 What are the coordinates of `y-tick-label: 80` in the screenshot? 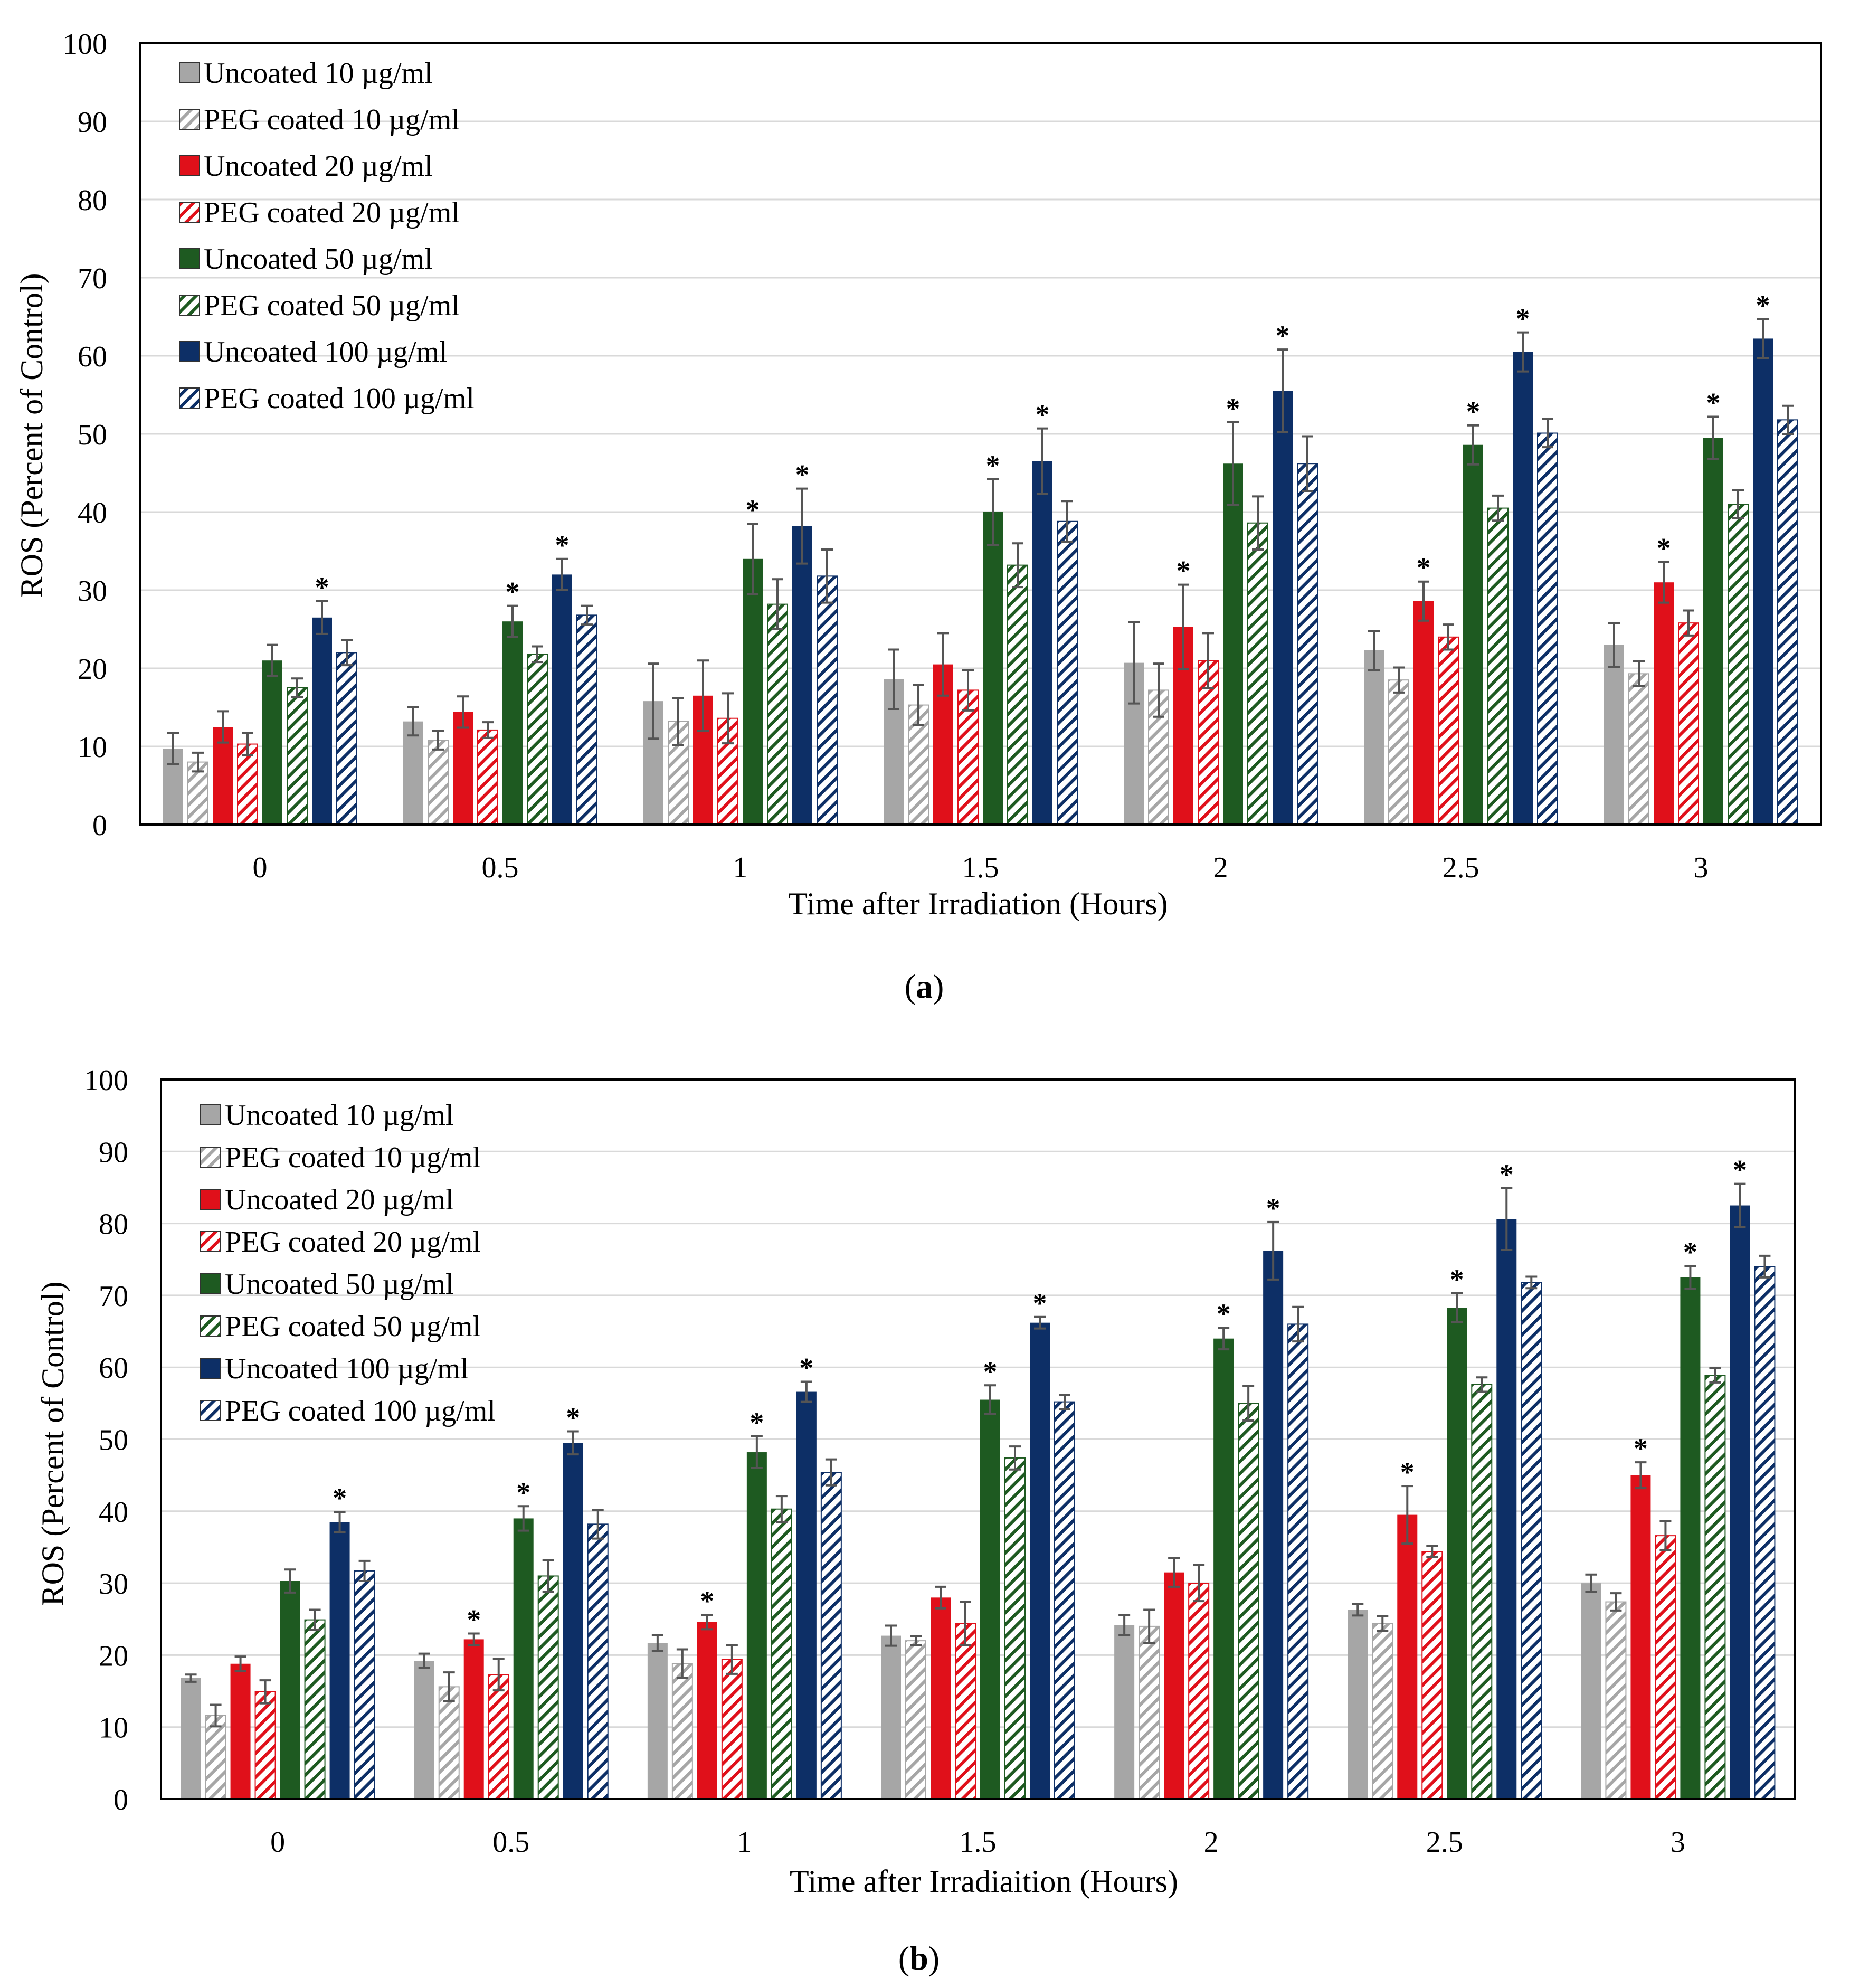 It's located at (92, 200).